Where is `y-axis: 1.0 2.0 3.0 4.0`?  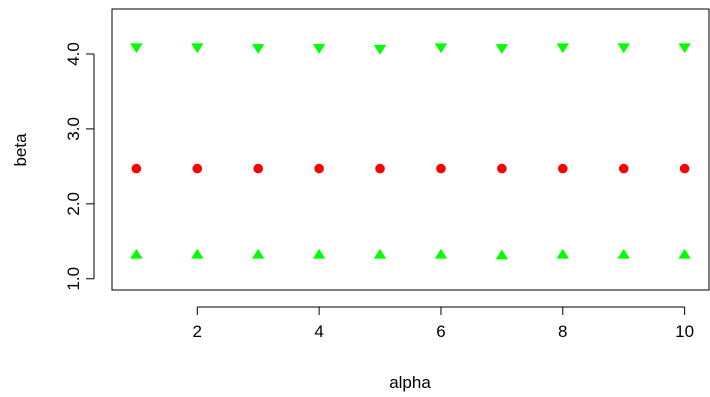 y-axis: 1.0 2.0 3.0 4.0 is located at coordinates (79, 166).